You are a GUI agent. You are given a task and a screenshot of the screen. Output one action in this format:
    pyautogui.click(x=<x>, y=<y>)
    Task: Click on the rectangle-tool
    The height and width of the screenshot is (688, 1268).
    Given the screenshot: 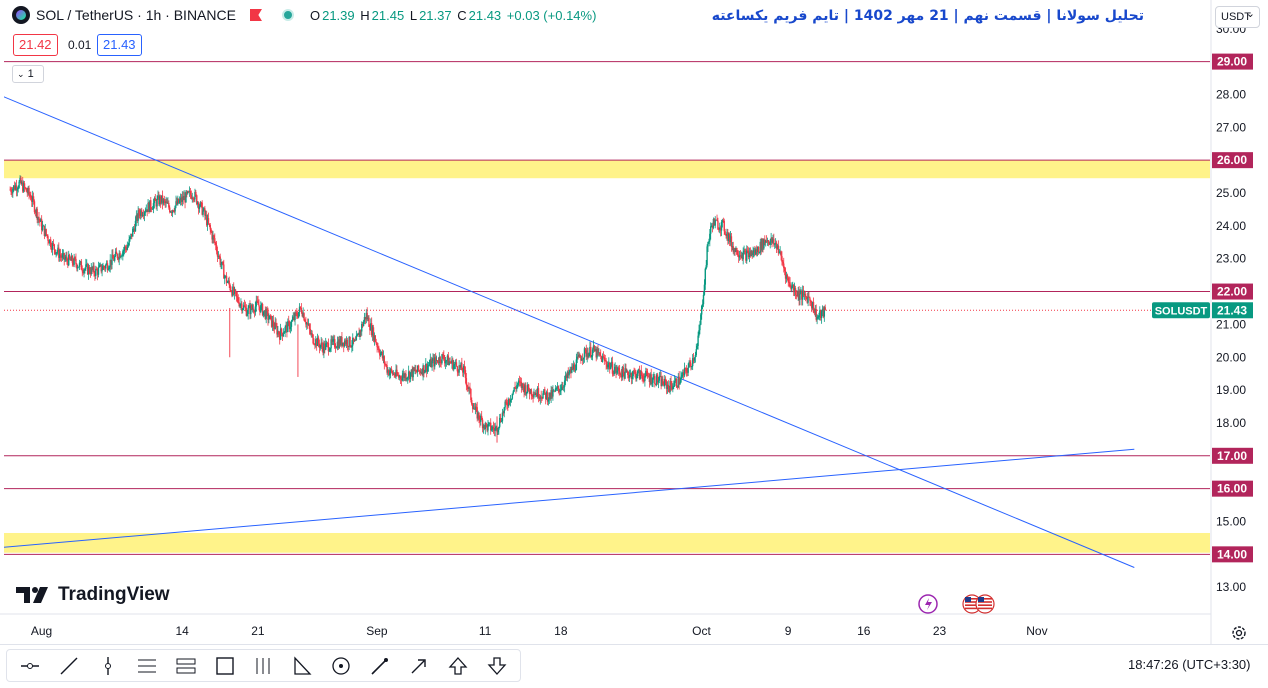 What is the action you would take?
    pyautogui.click(x=225, y=666)
    